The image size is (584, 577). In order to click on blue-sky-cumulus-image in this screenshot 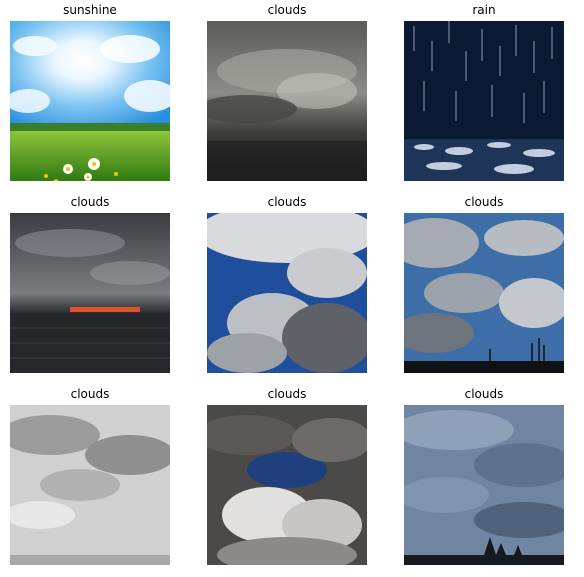, I will do `click(287, 293)`.